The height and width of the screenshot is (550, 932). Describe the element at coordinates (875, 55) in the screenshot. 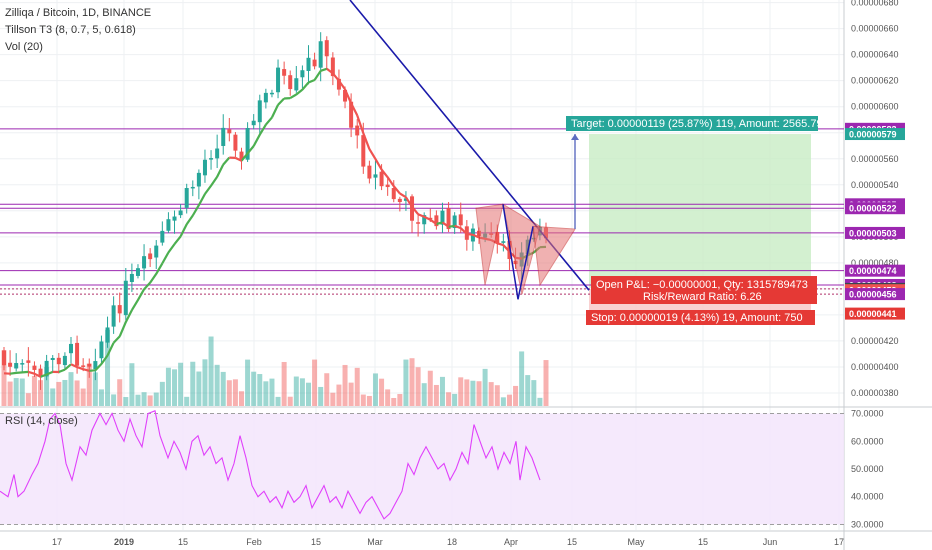

I see `price-tick-label: 0.00000640` at that location.